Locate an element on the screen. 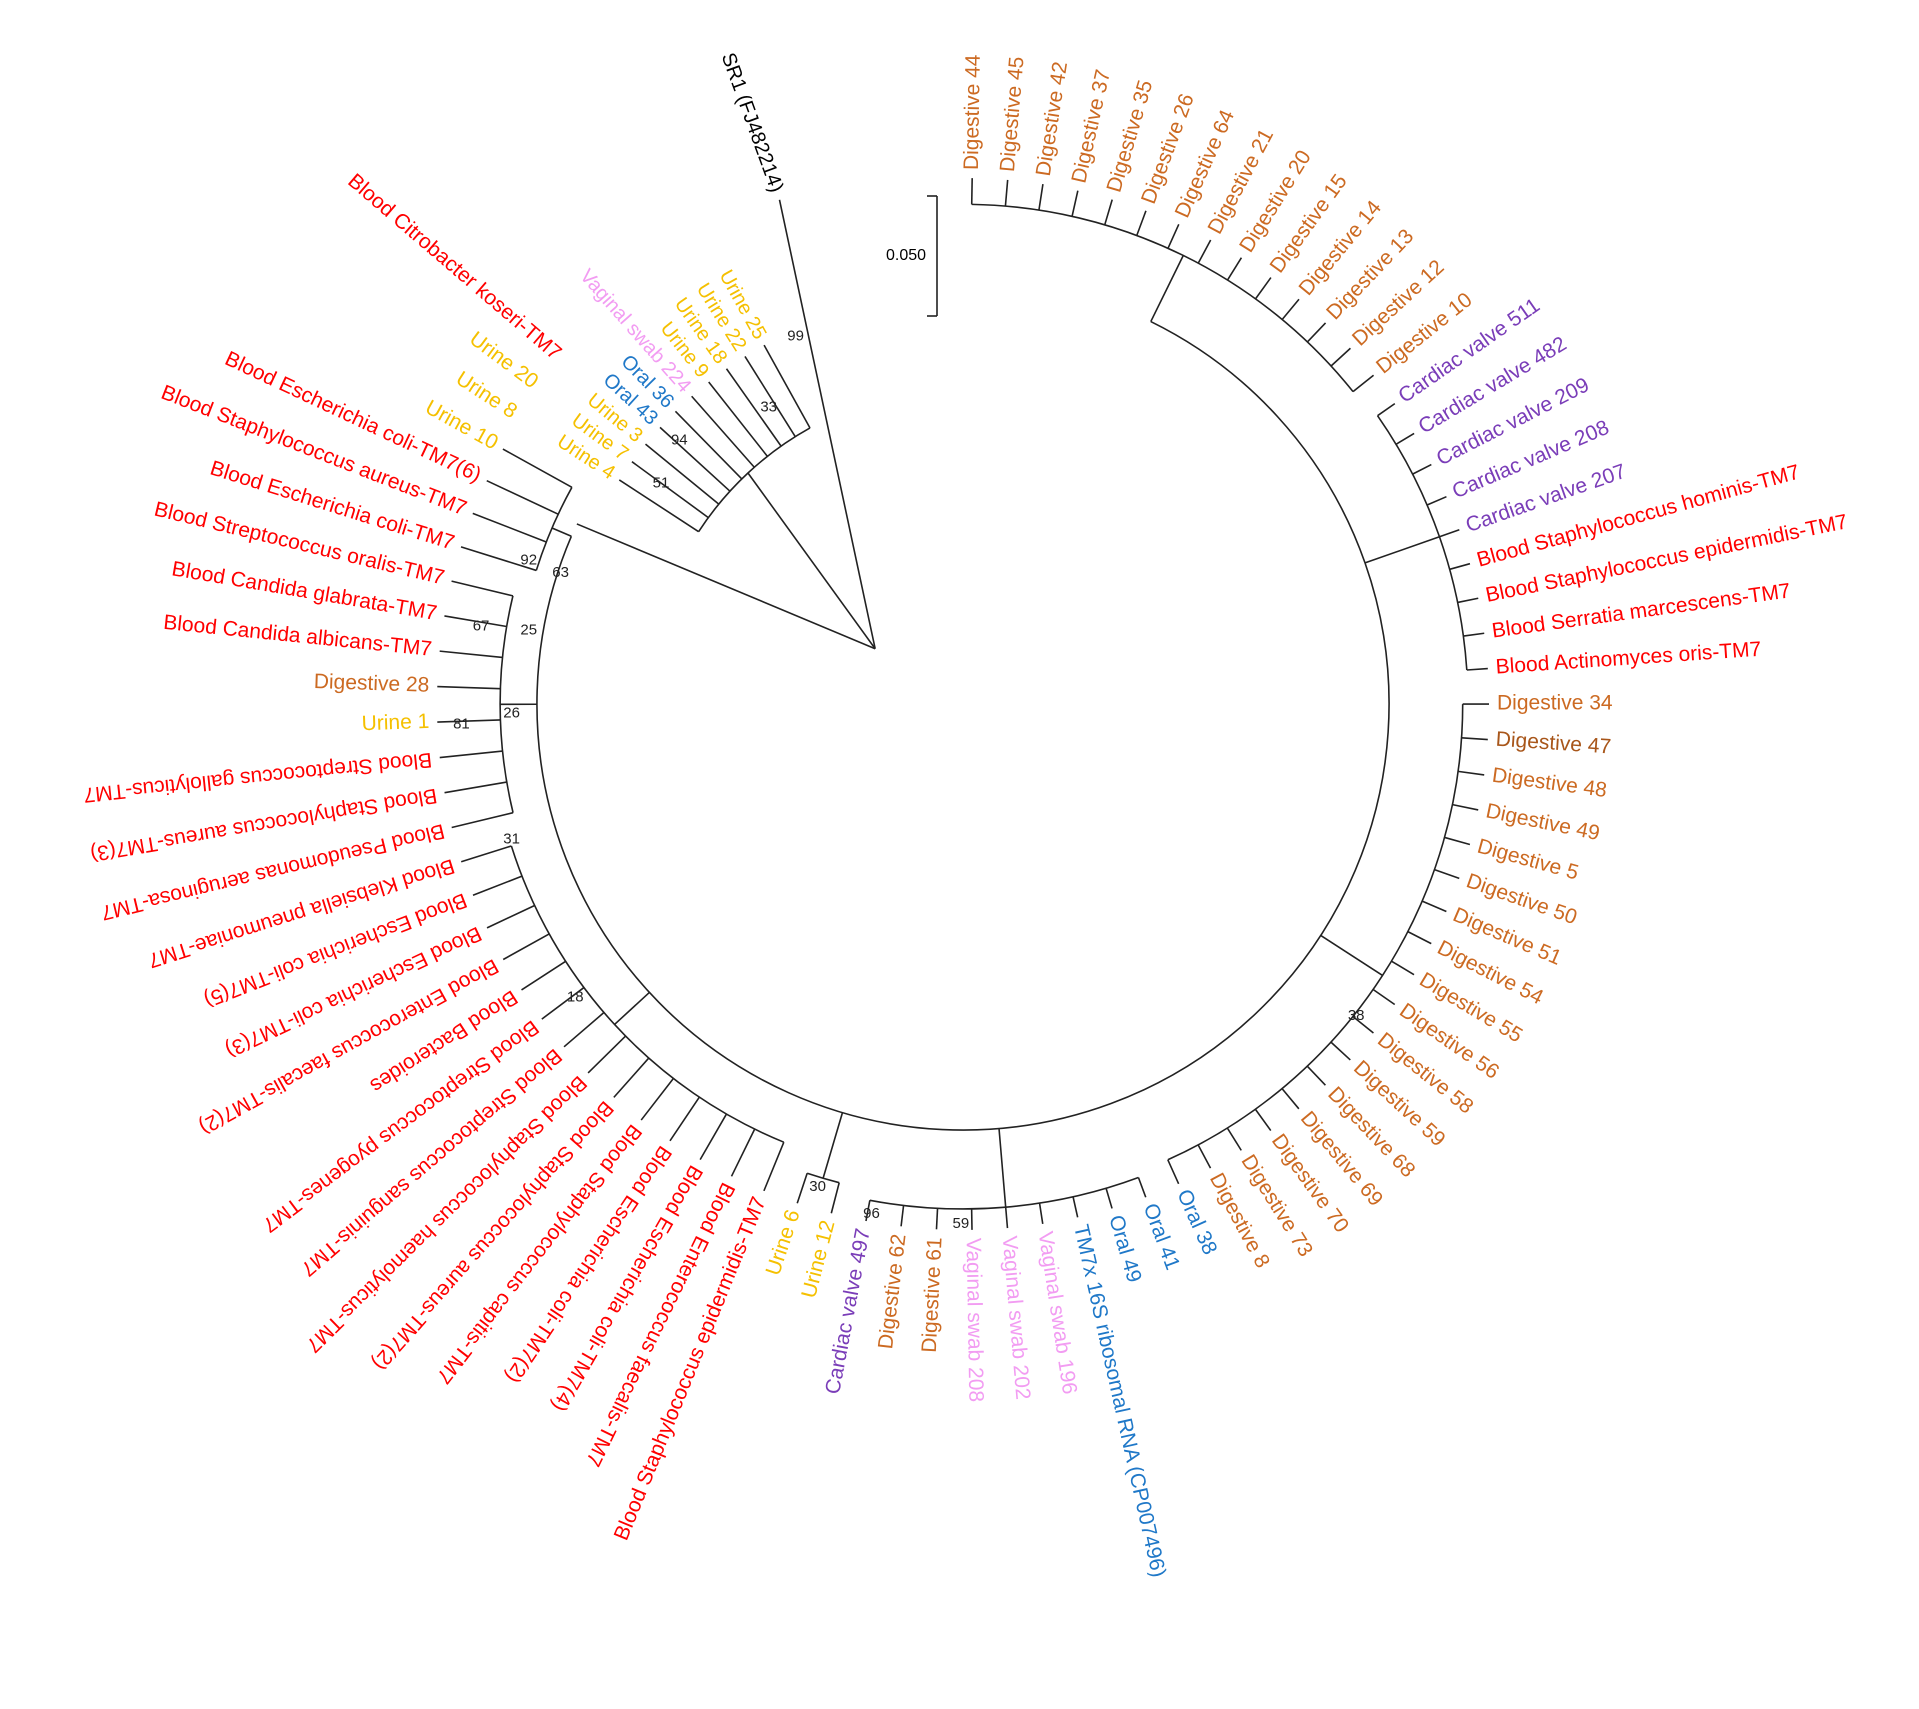  bootstrap-value: 33 is located at coordinates (768, 407).